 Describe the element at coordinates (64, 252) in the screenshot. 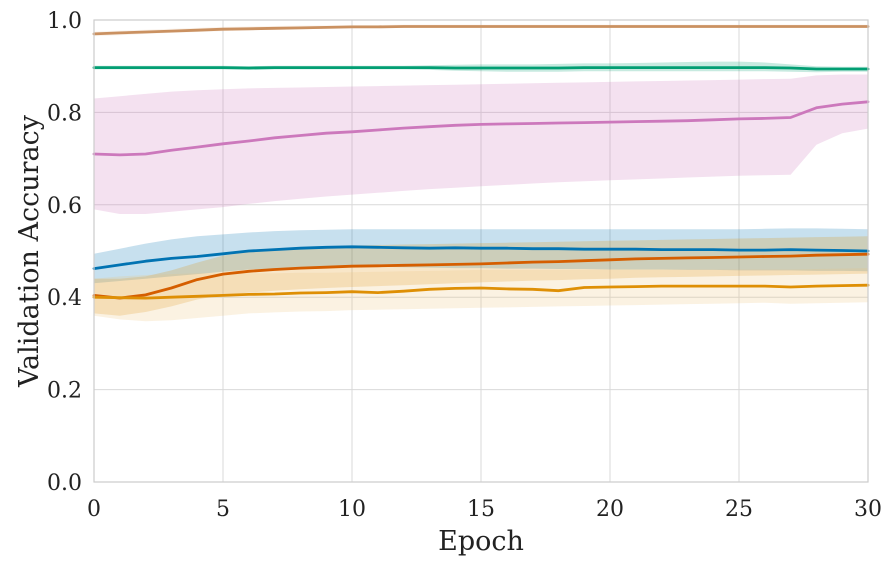

I see `y-tick-labels: 0.0 0.2 0.4 0.6 0.8 1.0` at that location.